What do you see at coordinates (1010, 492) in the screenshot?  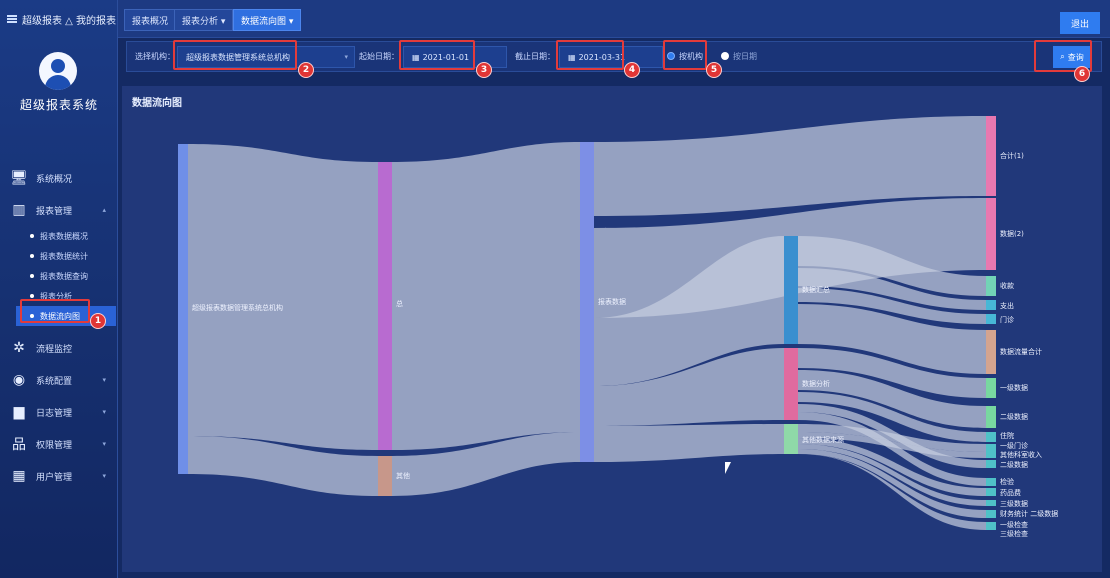 I see `node-label: 药品费` at bounding box center [1010, 492].